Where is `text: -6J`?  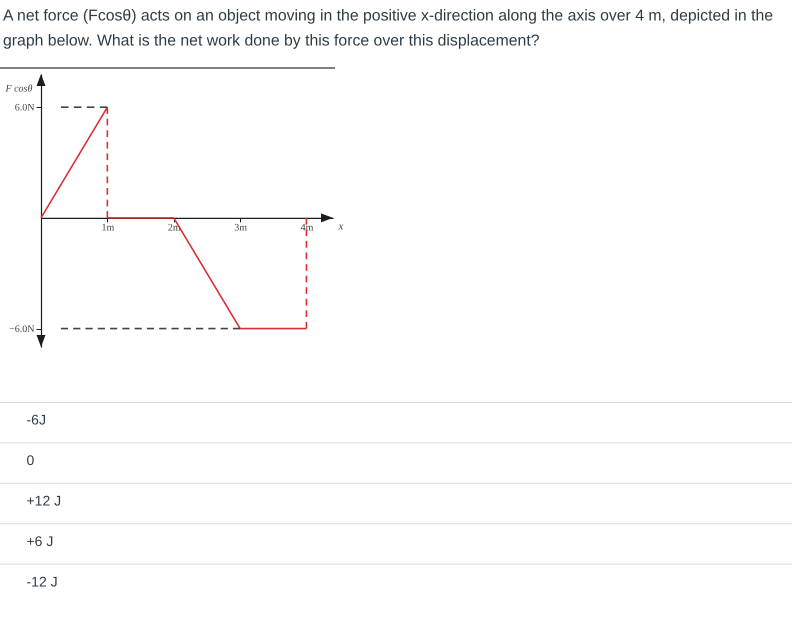 text: -6J is located at coordinates (36, 420).